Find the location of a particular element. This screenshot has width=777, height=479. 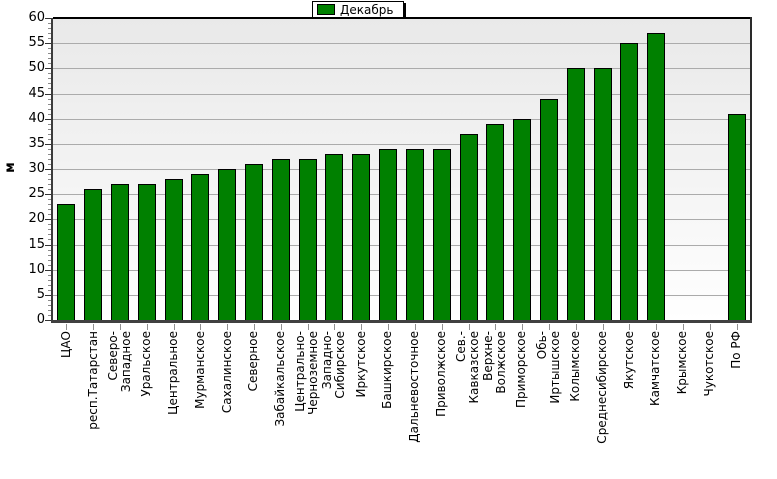

x-tick-label: Колымское is located at coordinates (575, 366).